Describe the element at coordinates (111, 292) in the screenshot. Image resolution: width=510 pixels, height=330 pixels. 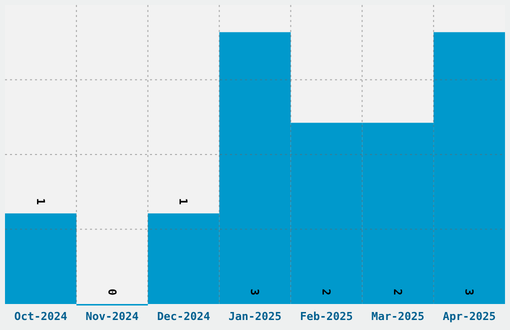
I see `data-label: 0` at that location.